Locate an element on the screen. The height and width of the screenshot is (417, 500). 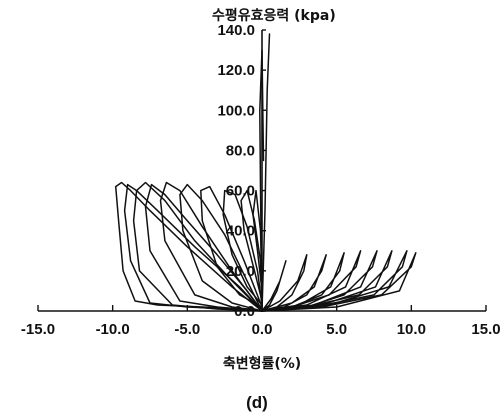
y-tick-label: 80.0 is located at coordinates (240, 150).